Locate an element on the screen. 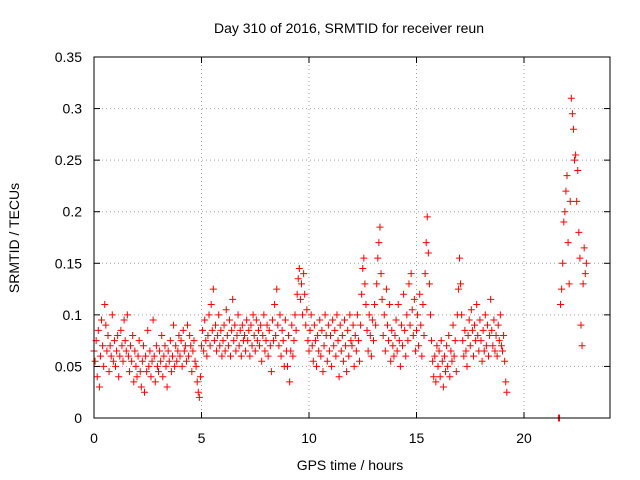 This screenshot has height=480, width=640. y-tick-label: 0.05 is located at coordinates (68, 366).